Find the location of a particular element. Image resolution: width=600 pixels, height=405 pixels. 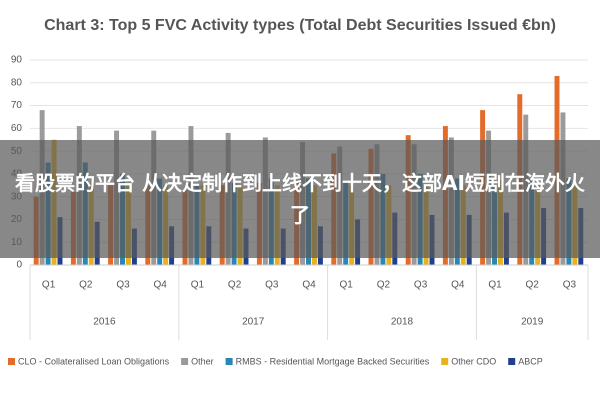

y-tick-label: 70 is located at coordinates (17, 105).